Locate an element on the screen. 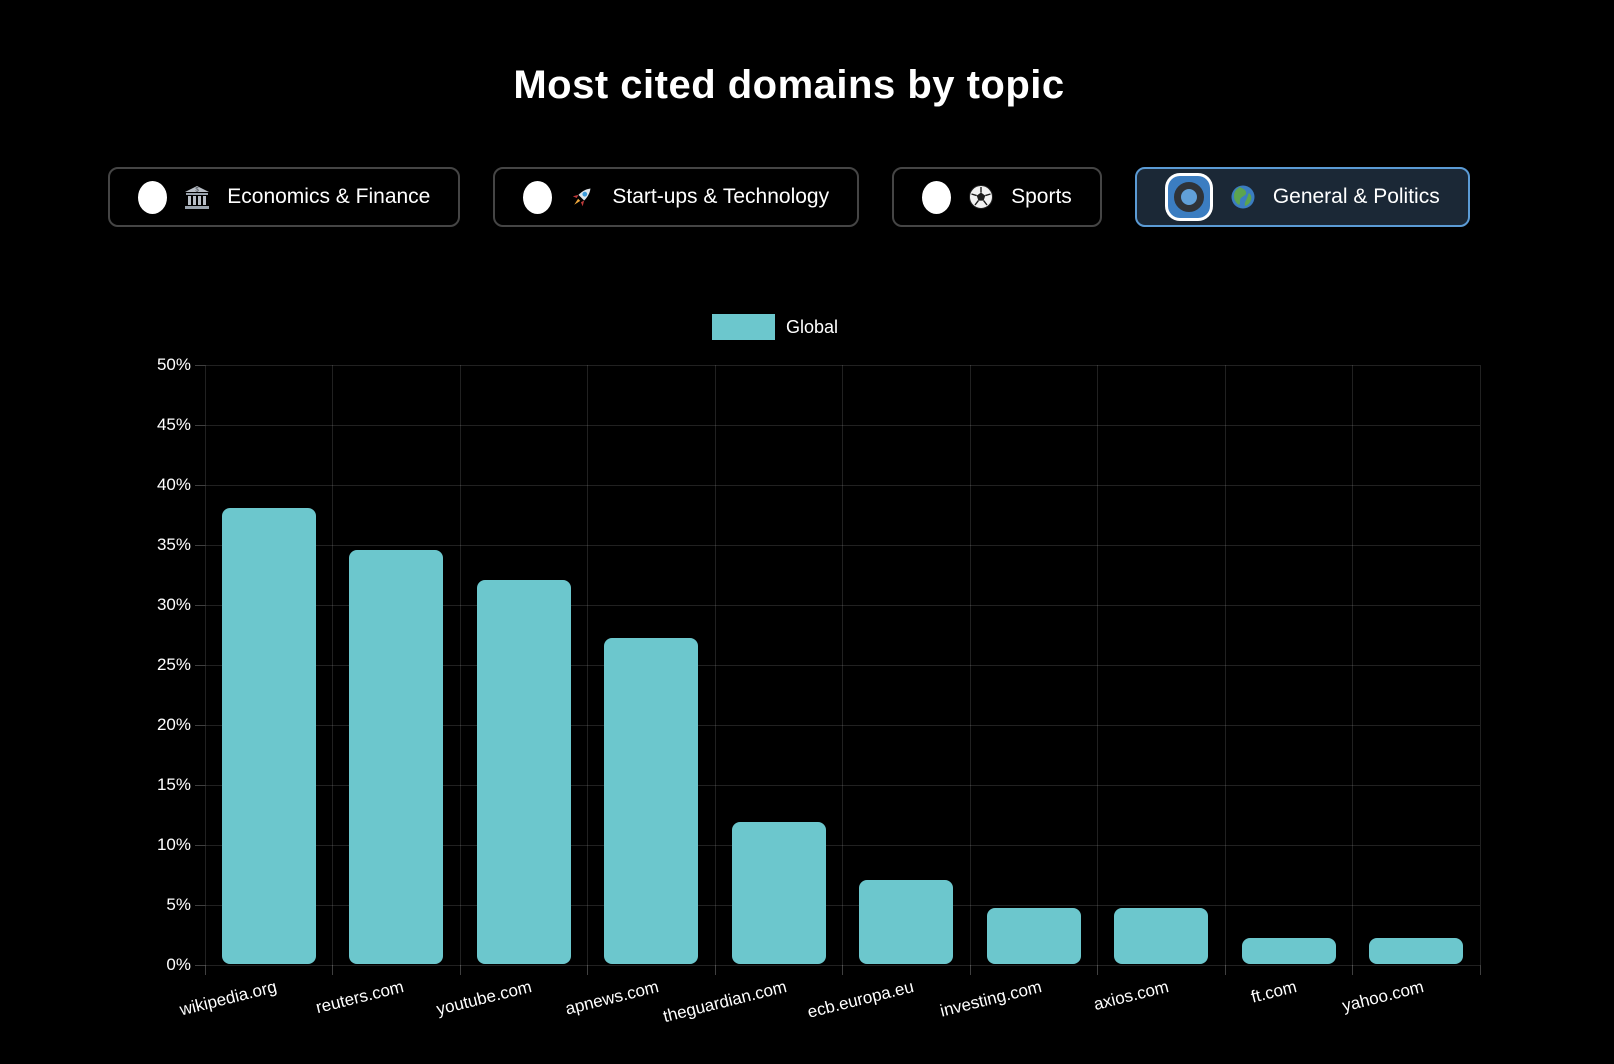 The width and height of the screenshot is (1614, 1064). y-axis-label: 25% is located at coordinates (173, 664).